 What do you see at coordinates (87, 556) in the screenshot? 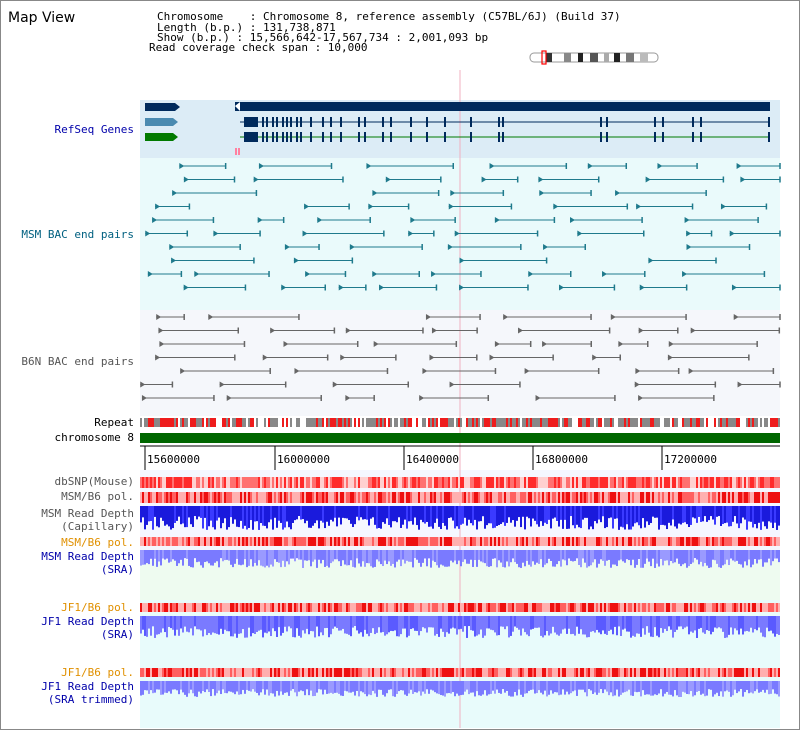
I see `track-label-msm-depth-sra: MSM Read Depth` at bounding box center [87, 556].